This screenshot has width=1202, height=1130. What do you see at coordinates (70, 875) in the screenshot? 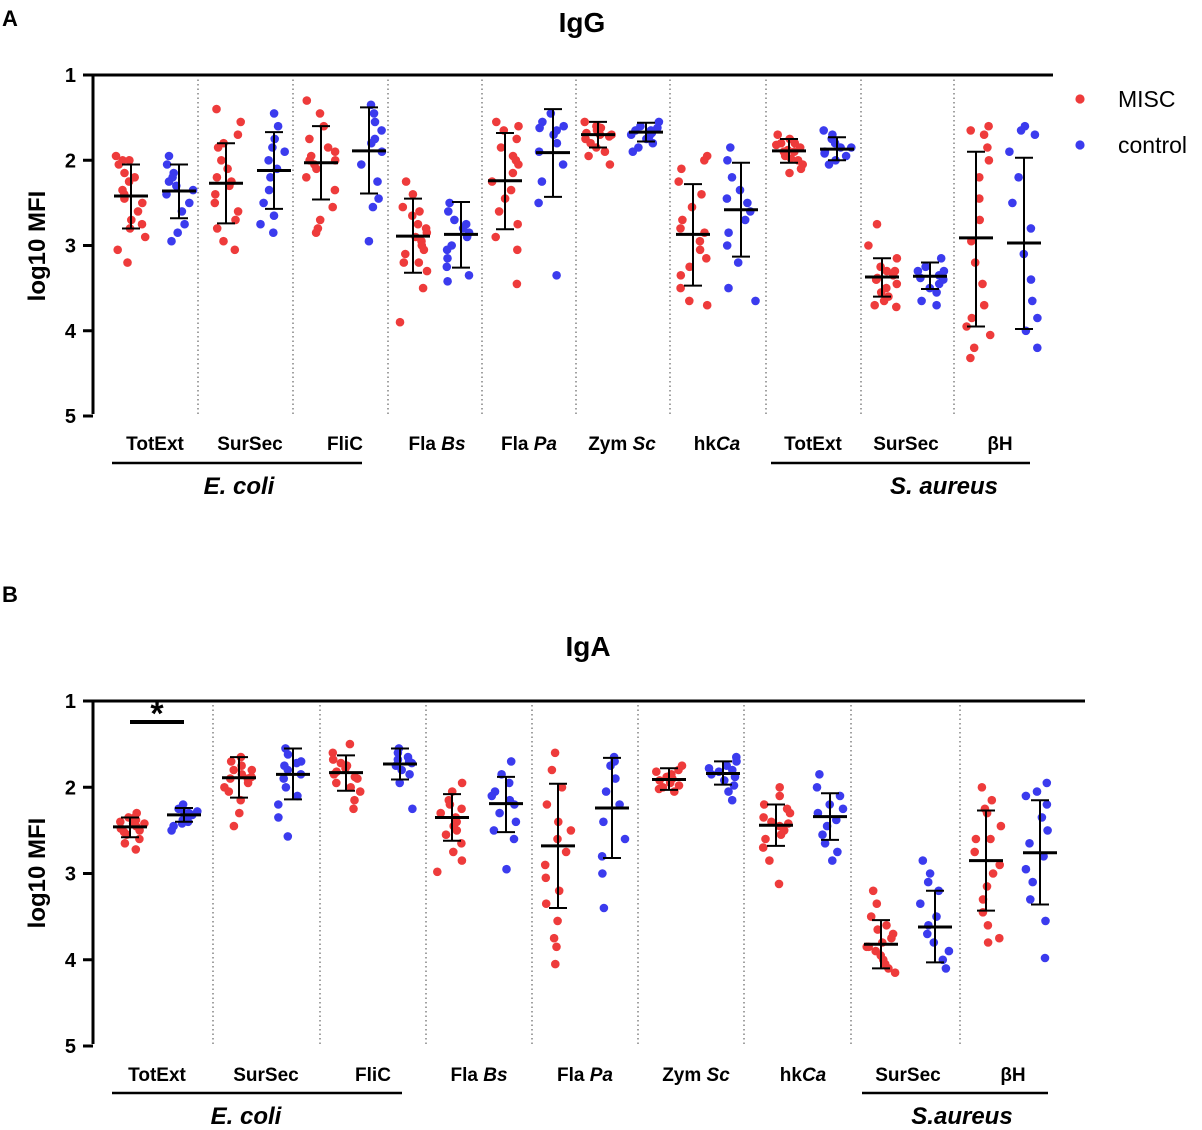
I see `y-tick-label: 3` at bounding box center [70, 875].